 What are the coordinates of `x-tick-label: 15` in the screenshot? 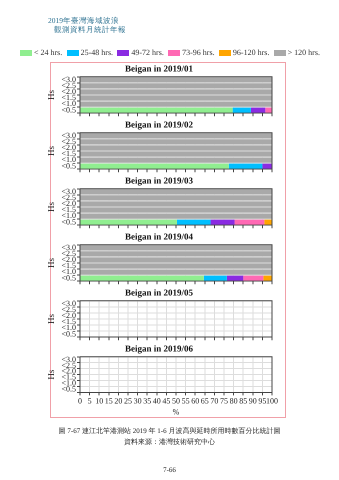 It's located at (108, 401).